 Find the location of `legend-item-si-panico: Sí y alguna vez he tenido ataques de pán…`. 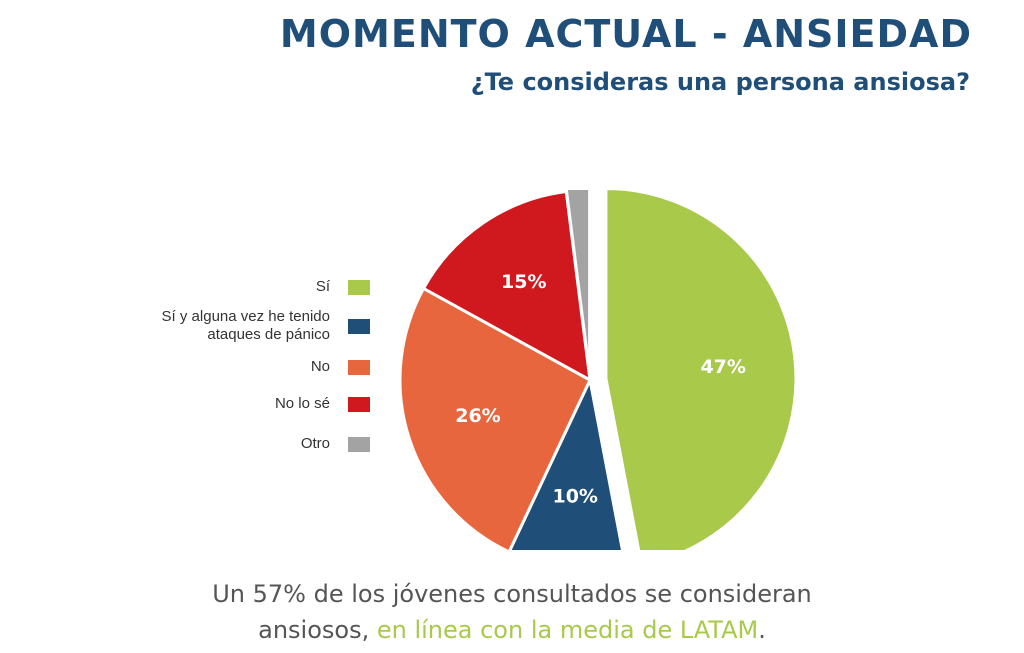

legend-item-si-panico: Sí y alguna vez he tenido ataques de pán… is located at coordinates (260, 326).